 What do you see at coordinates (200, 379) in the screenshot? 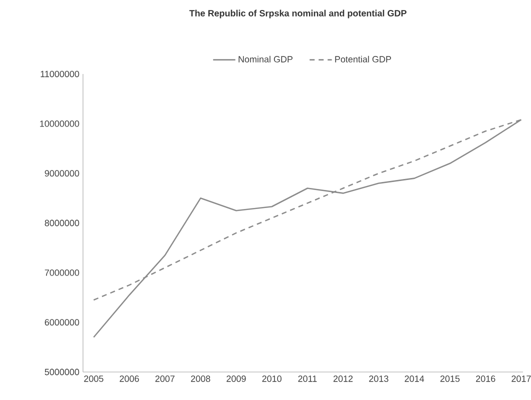
I see `x-tick-label: 2008` at bounding box center [200, 379].